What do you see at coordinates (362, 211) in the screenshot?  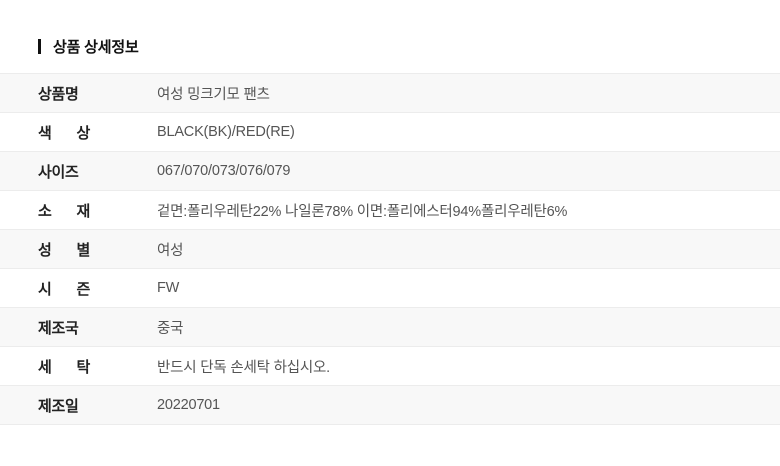 I see `spec-value: 겉면:폴리우레탄22% 나일론78% 이면:폴리에스터94%폴리우레탄6%` at bounding box center [362, 211].